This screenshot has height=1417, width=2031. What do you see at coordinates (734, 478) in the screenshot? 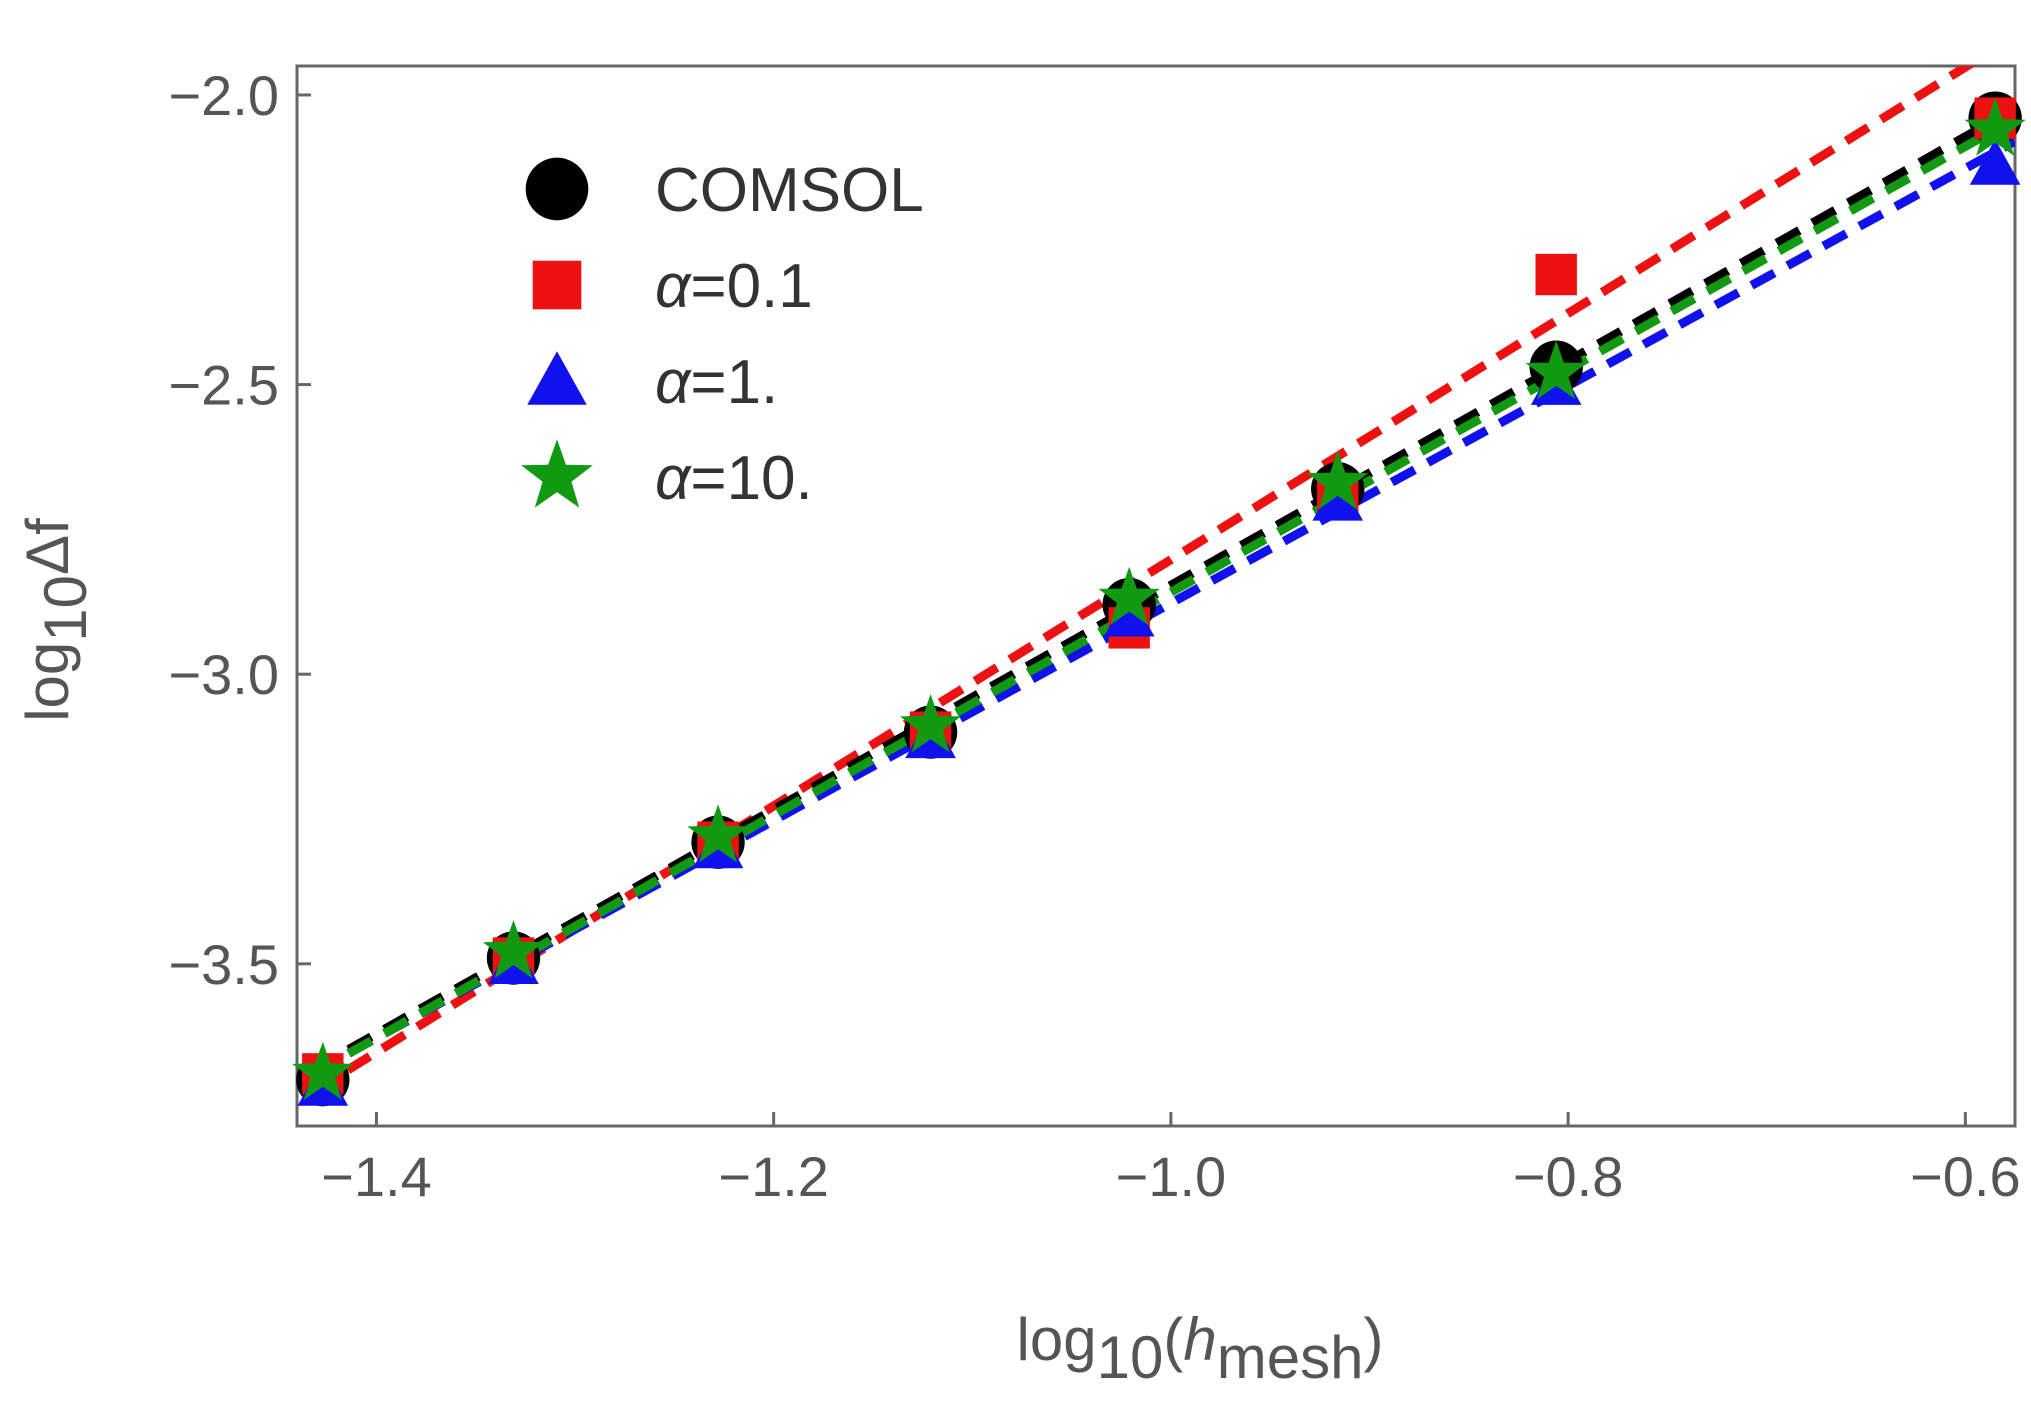
I see `legend-label: α=10.` at bounding box center [734, 478].